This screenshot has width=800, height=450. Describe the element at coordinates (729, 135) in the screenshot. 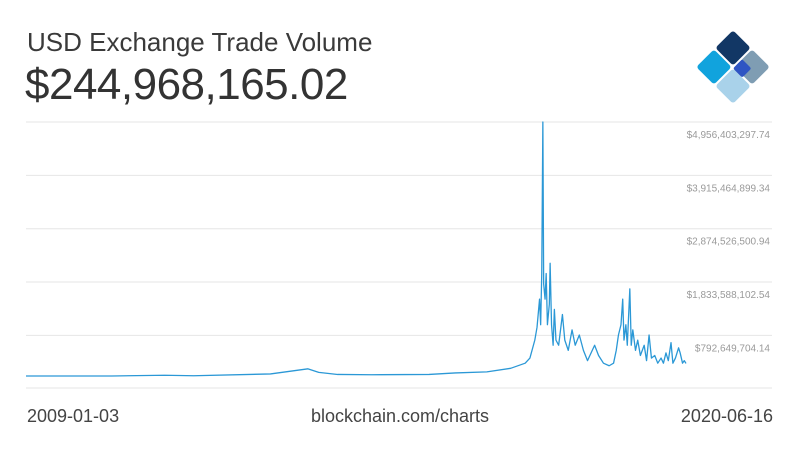

I see `y-tick-label: $4,956,403,297.74` at that location.